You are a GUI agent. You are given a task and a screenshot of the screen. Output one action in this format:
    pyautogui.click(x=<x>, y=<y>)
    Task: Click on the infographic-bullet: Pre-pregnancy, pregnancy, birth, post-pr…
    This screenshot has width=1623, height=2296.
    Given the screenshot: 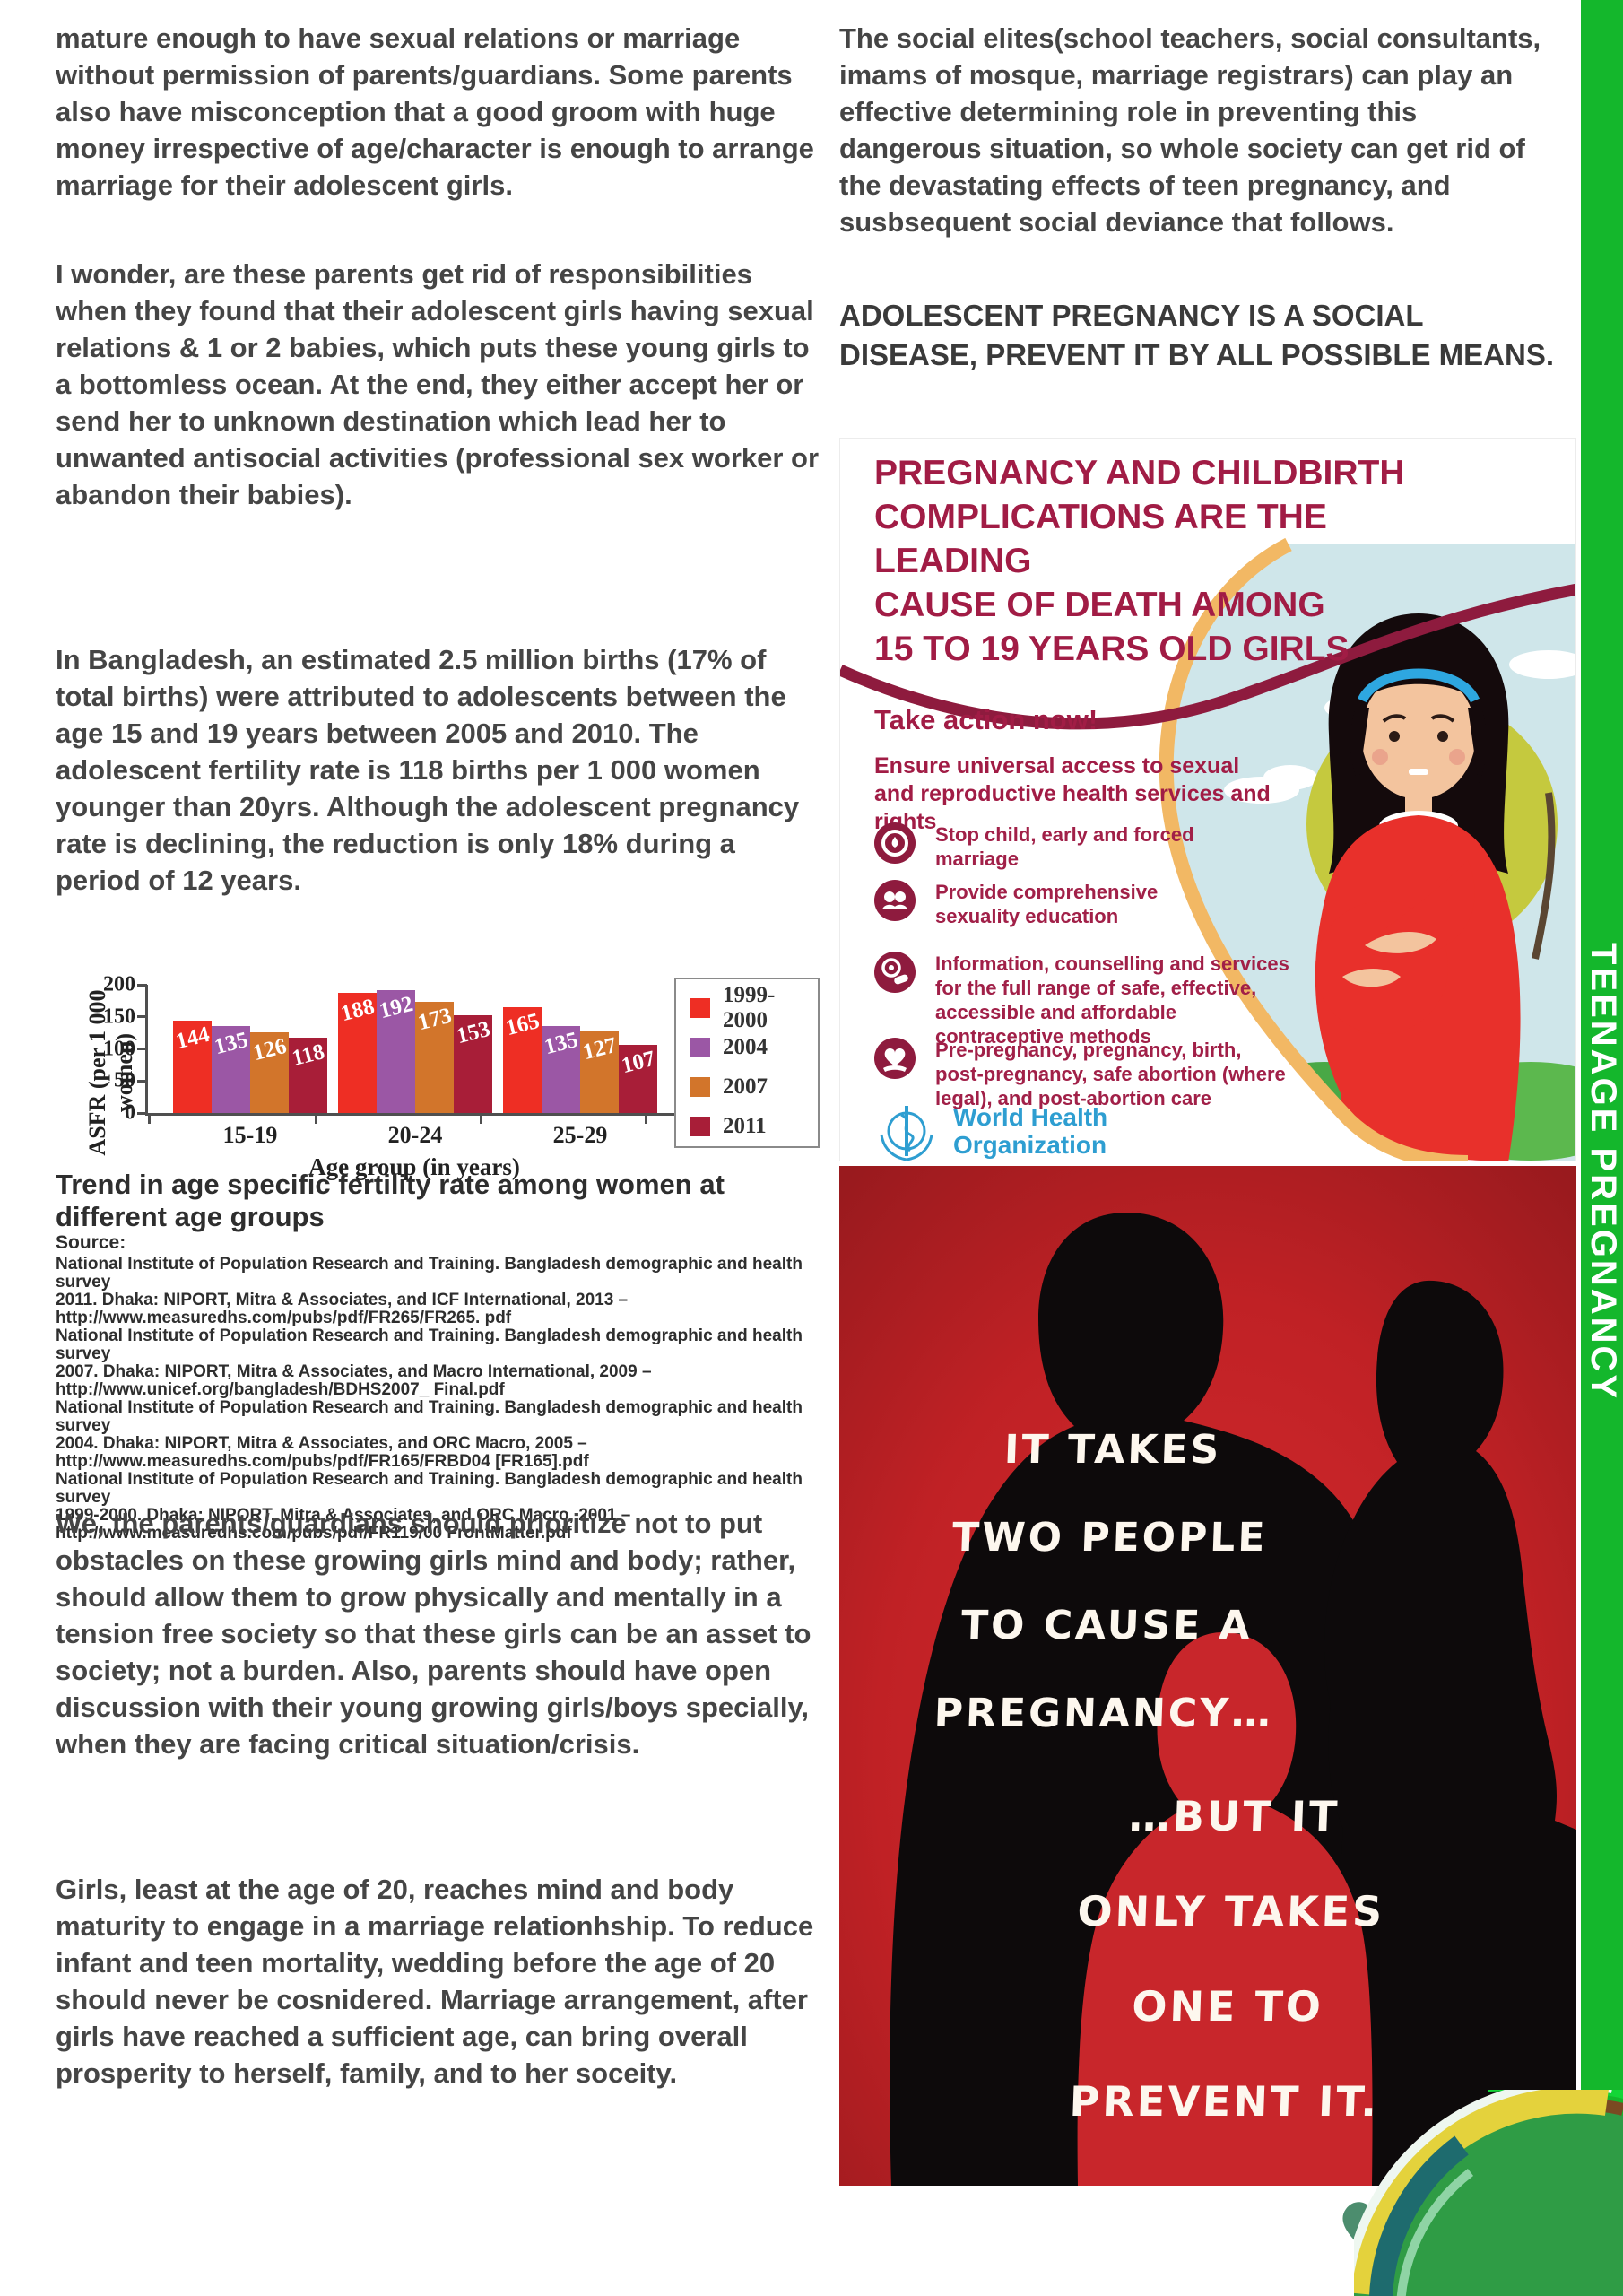 What is the action you would take?
    pyautogui.click(x=1084, y=1074)
    